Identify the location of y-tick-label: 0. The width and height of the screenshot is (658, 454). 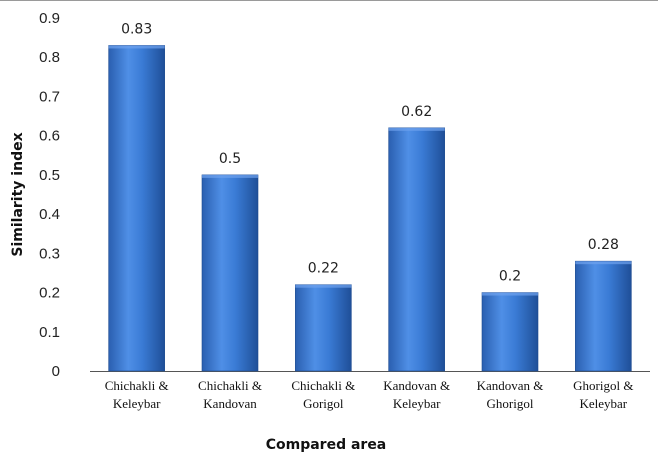
(56, 371).